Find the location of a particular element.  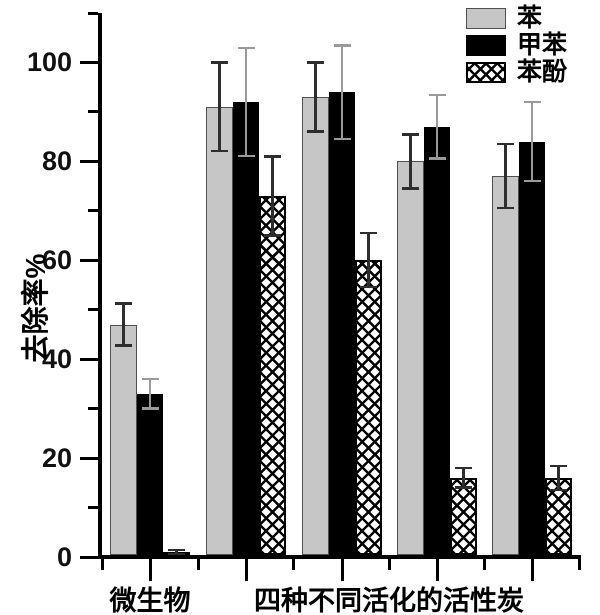

x-axis-label-activated-carbons: 四种不同活化的活性炭 is located at coordinates (389, 600).